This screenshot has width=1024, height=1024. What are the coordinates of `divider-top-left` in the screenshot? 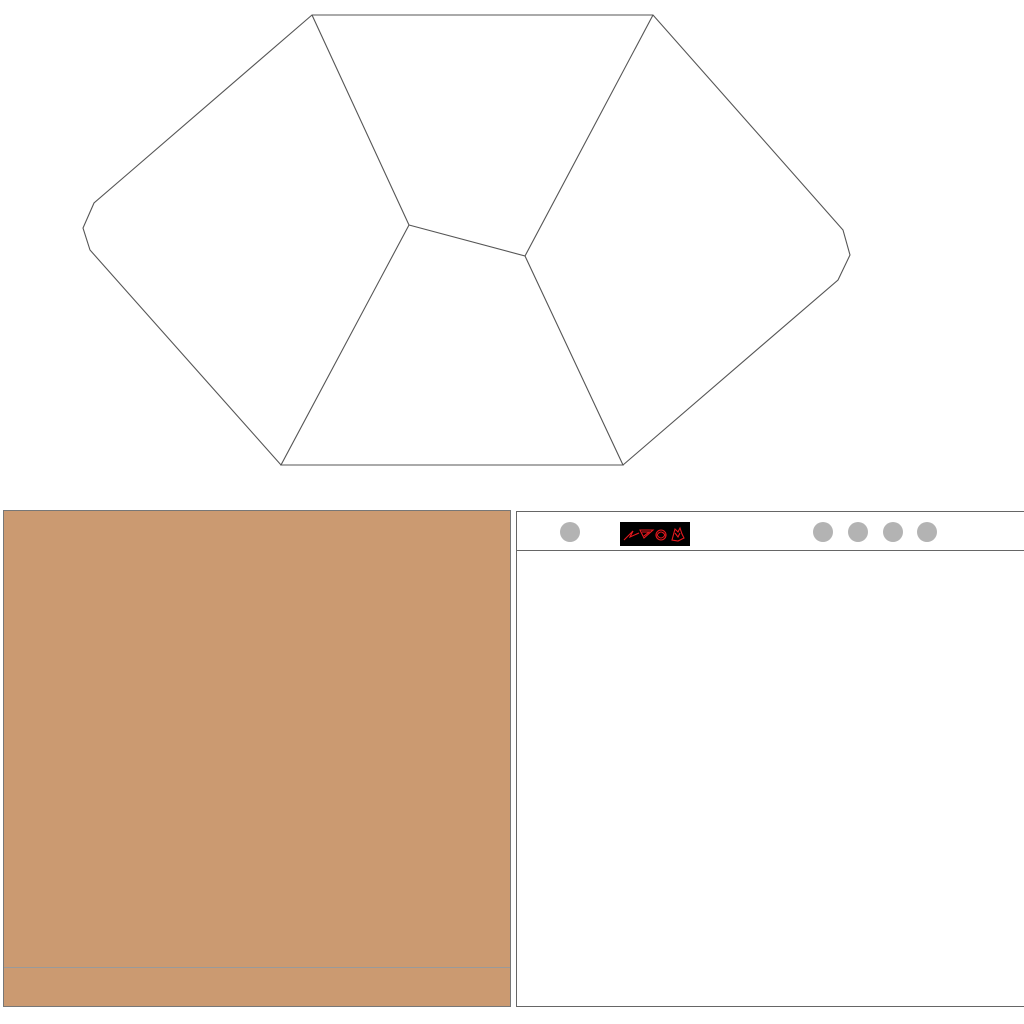 It's located at (360, 120).